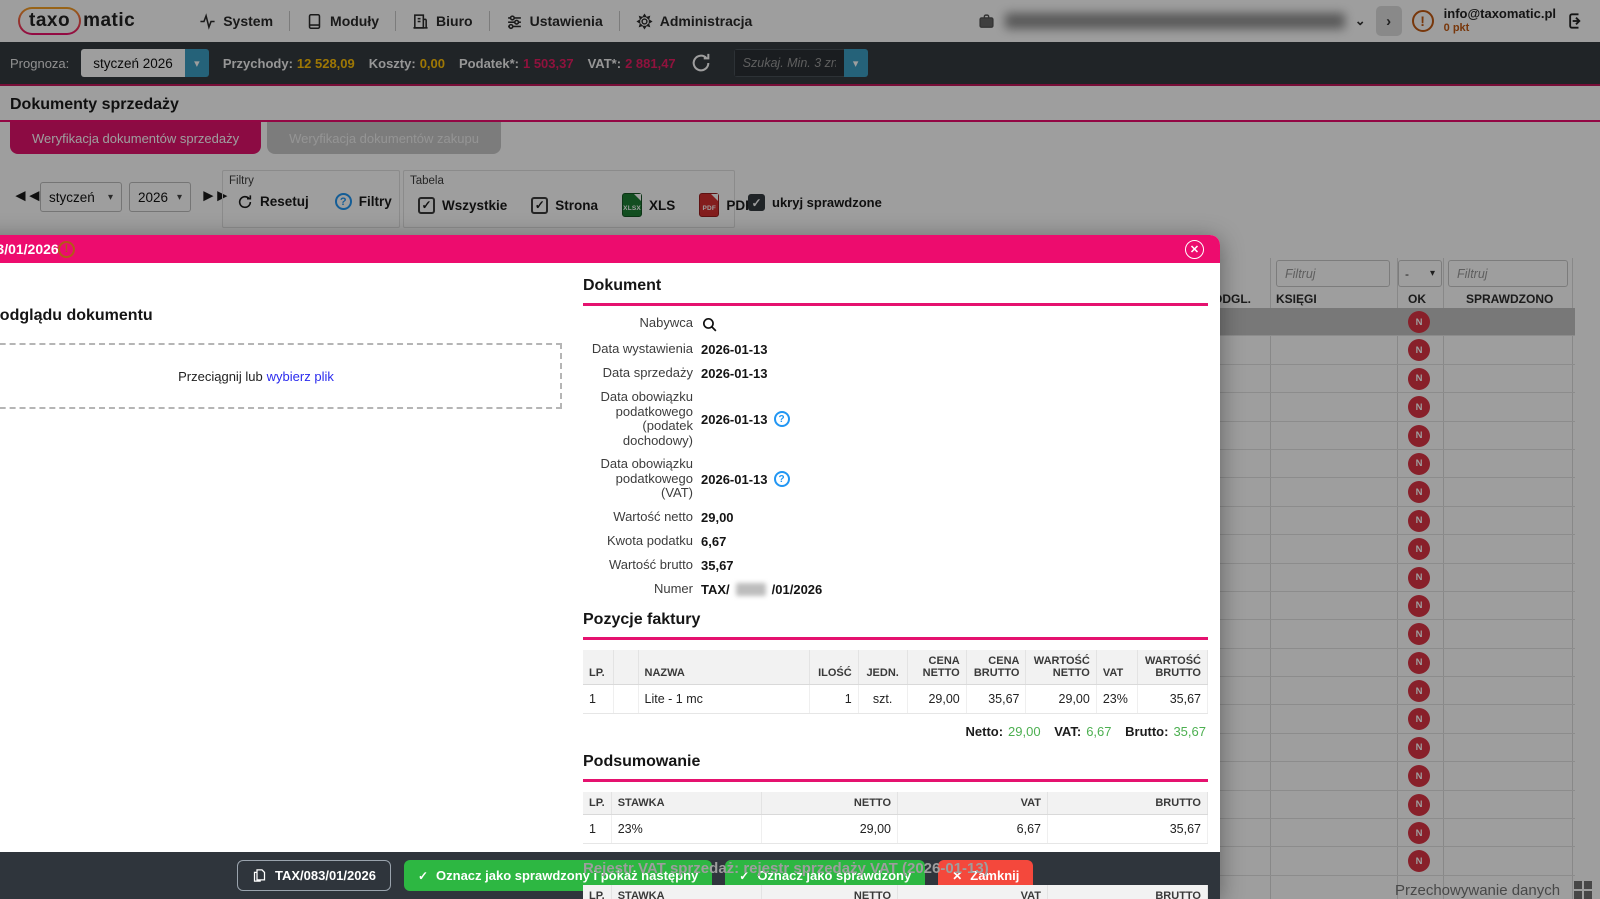 This screenshot has height=899, width=1600. What do you see at coordinates (94, 104) in the screenshot?
I see `page-title: Dokumenty sprzedaży` at bounding box center [94, 104].